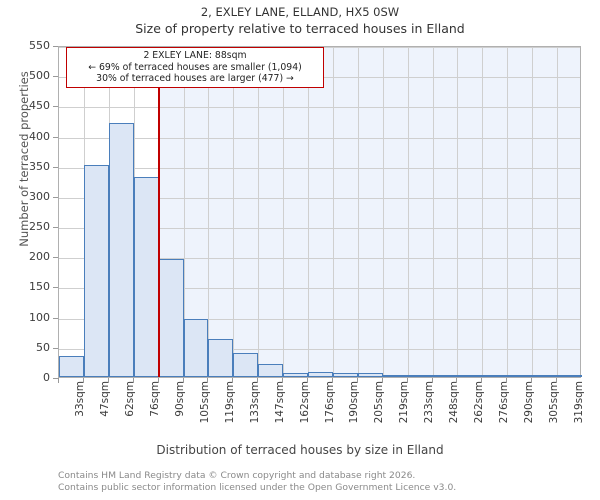 The image size is (600, 500). What do you see at coordinates (279, 402) in the screenshot?
I see `x-tick-label-147sqm: 147sqm` at bounding box center [279, 402].